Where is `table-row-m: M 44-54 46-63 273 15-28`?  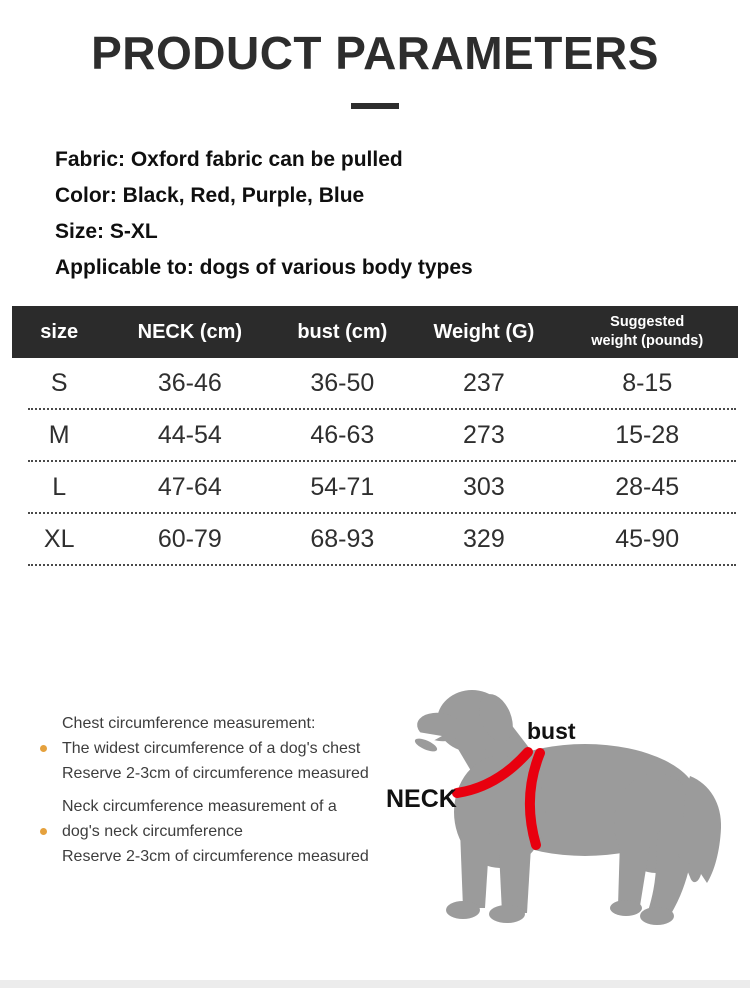 table-row-m: M 44-54 46-63 273 15-28 is located at coordinates (375, 435).